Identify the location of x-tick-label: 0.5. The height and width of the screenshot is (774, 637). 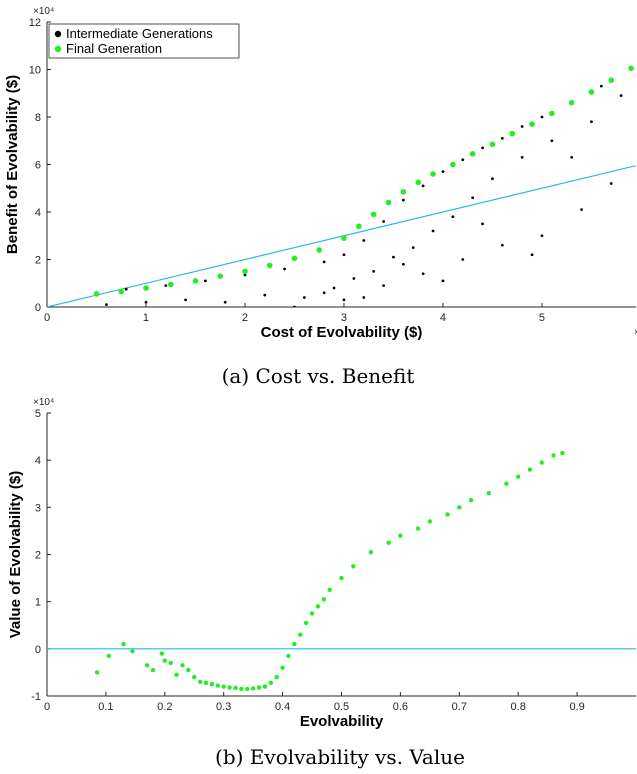
(341, 707).